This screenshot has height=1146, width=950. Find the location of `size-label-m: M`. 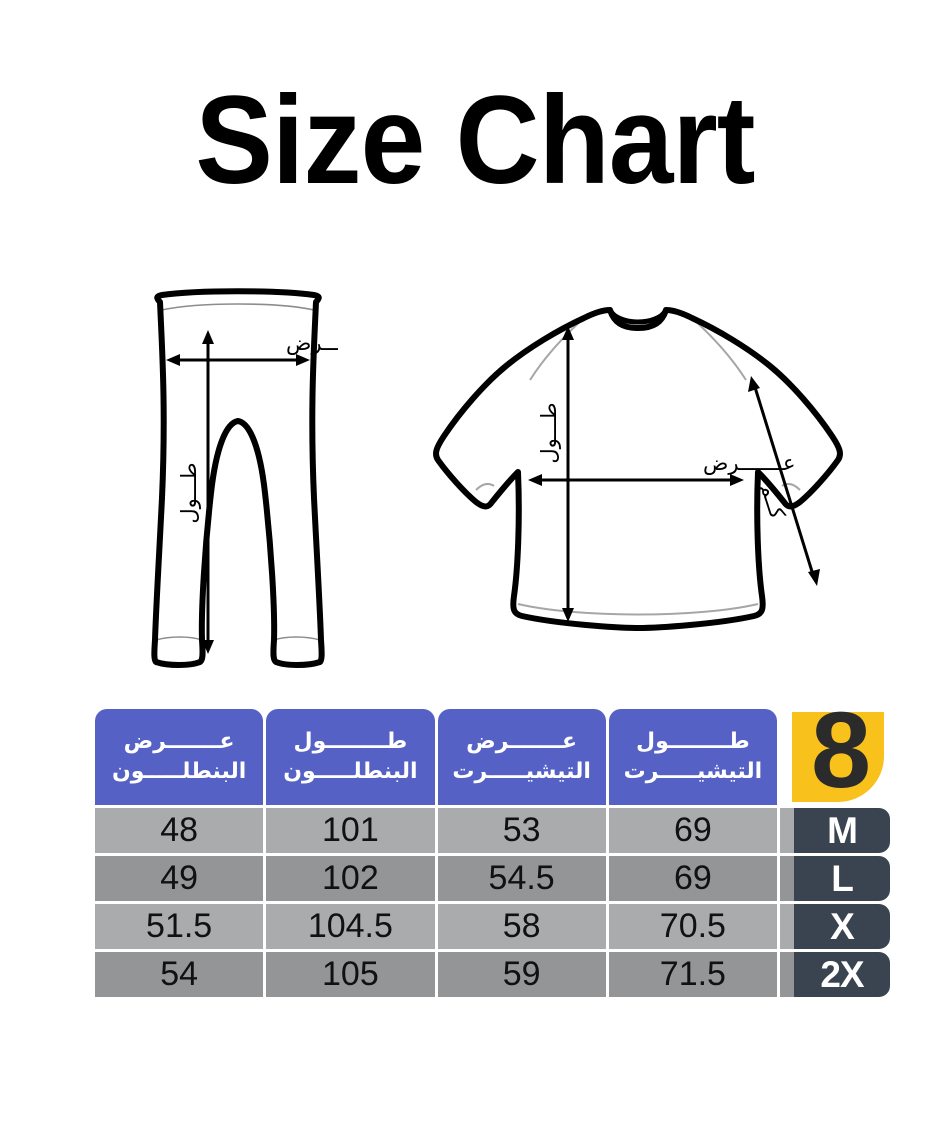

size-label-m: M is located at coordinates (842, 830).